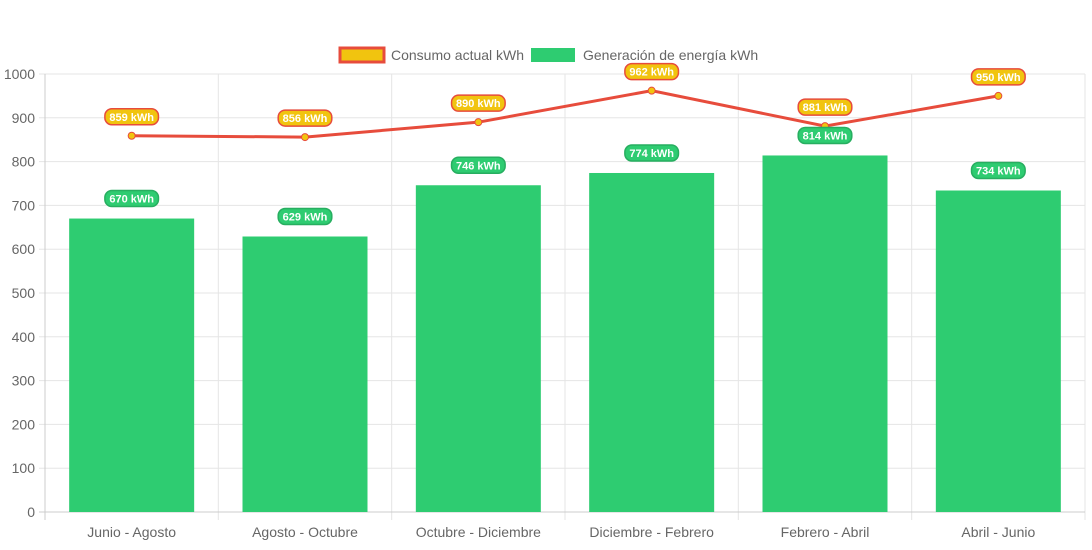 The width and height of the screenshot is (1092, 550). I want to click on line-data-label: 856 kWh, so click(305, 119).